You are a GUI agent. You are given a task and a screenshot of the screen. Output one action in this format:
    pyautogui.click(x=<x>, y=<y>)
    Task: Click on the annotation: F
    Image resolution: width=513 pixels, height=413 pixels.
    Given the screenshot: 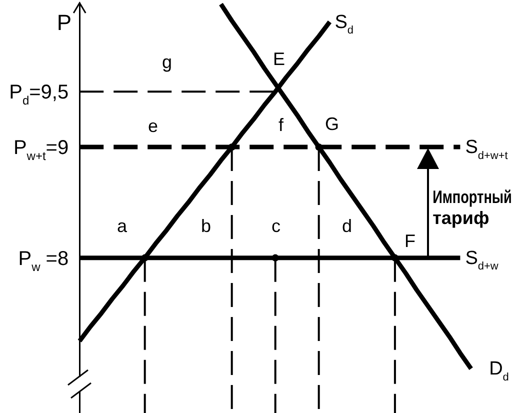 What is the action you would take?
    pyautogui.click(x=410, y=241)
    